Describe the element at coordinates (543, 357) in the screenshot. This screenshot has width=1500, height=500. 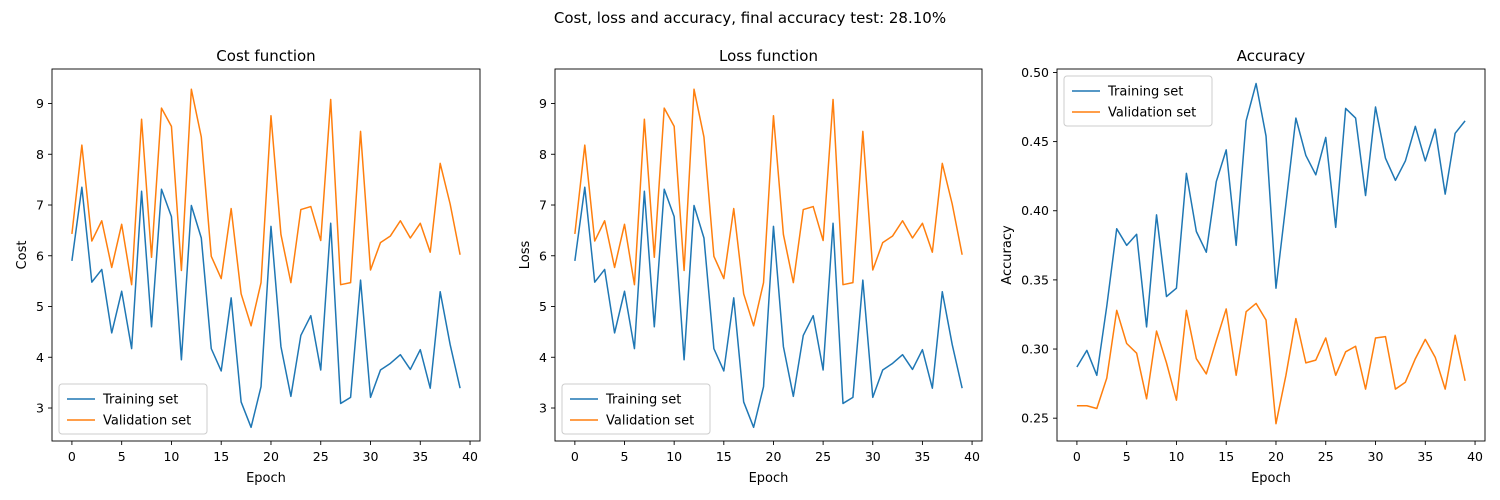
I see `loss-ytick-label: 4` at that location.